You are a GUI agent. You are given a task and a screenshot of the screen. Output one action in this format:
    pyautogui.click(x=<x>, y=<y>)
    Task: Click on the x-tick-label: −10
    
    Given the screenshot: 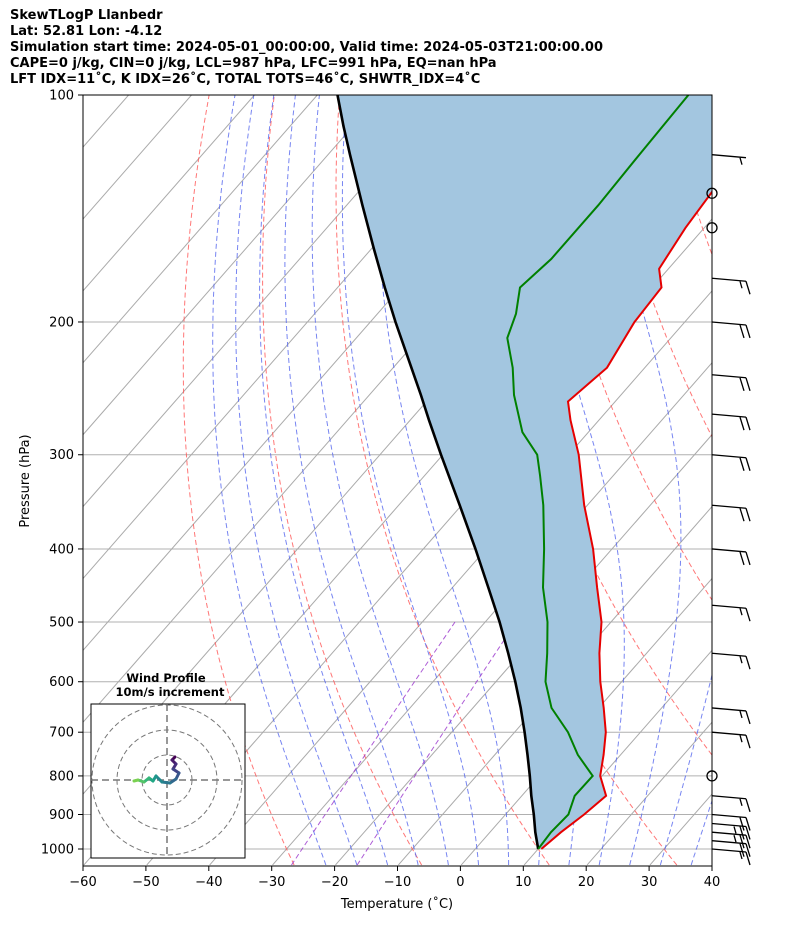 What is the action you would take?
    pyautogui.click(x=397, y=882)
    